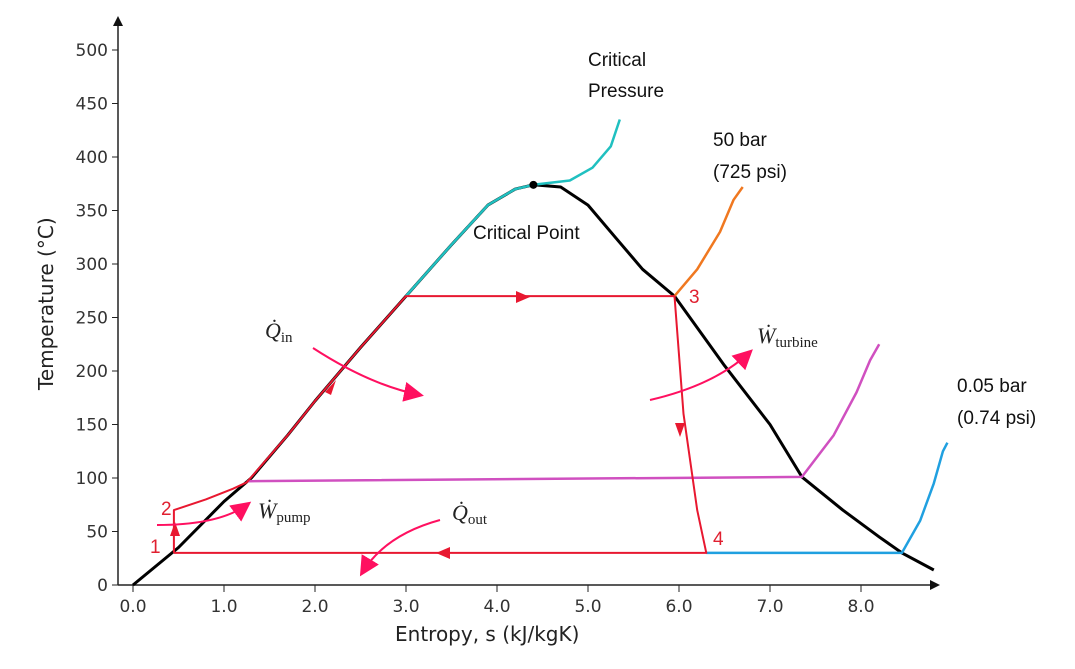  What do you see at coordinates (204, 513) in the screenshot?
I see `w-pump-arrow-icon` at bounding box center [204, 513].